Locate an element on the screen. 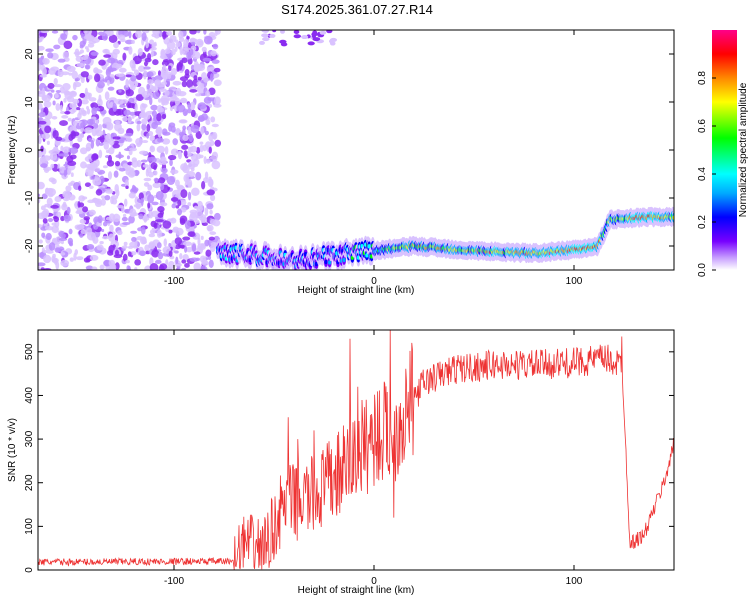 Image resolution: width=750 pixels, height=600 pixels. x-tick-label: -100 is located at coordinates (174, 581).